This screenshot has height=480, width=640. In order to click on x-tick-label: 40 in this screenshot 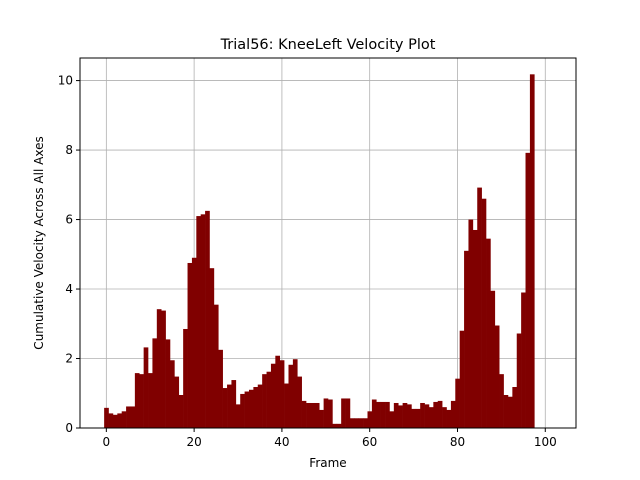, I will do `click(281, 442)`.